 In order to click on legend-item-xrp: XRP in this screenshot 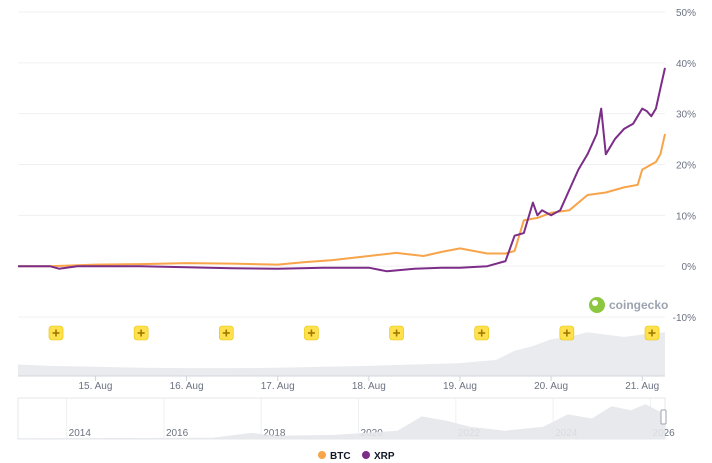, I will do `click(378, 456)`.